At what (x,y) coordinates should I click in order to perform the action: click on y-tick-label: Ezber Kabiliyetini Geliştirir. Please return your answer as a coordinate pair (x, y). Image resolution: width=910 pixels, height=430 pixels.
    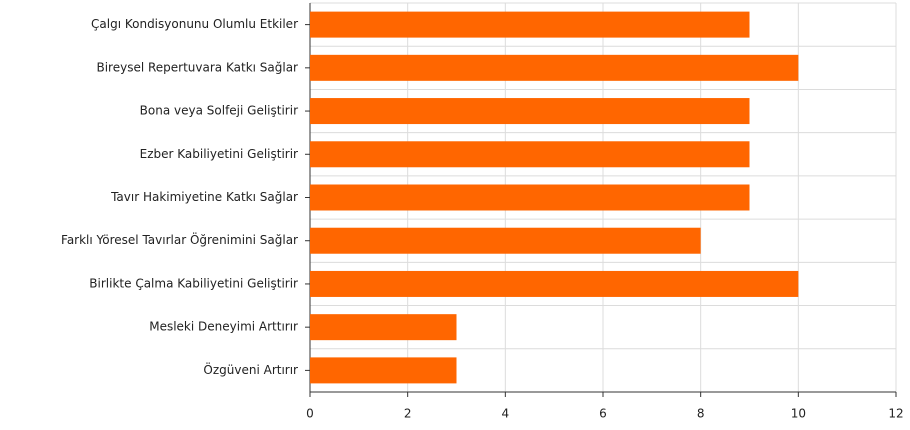
    Looking at the image, I should click on (219, 154).